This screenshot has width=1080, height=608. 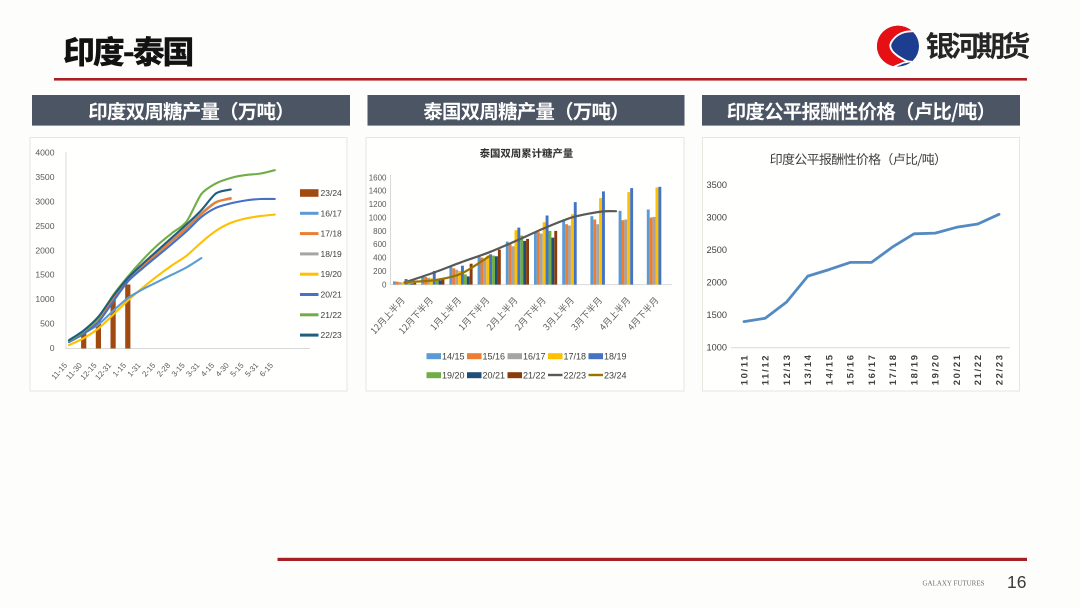 What do you see at coordinates (44, 153) in the screenshot?
I see `svg-text: 4000` at bounding box center [44, 153].